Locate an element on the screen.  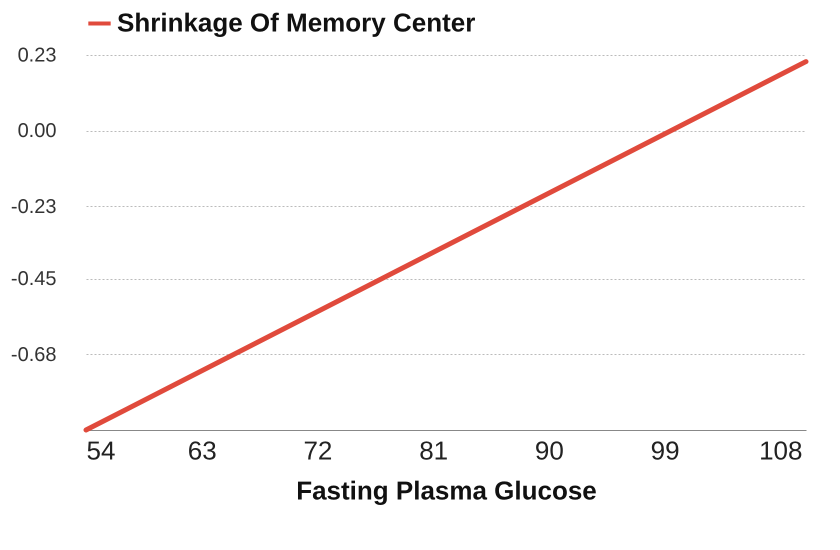
y-tick-label: -0.45 is located at coordinates (33, 279).